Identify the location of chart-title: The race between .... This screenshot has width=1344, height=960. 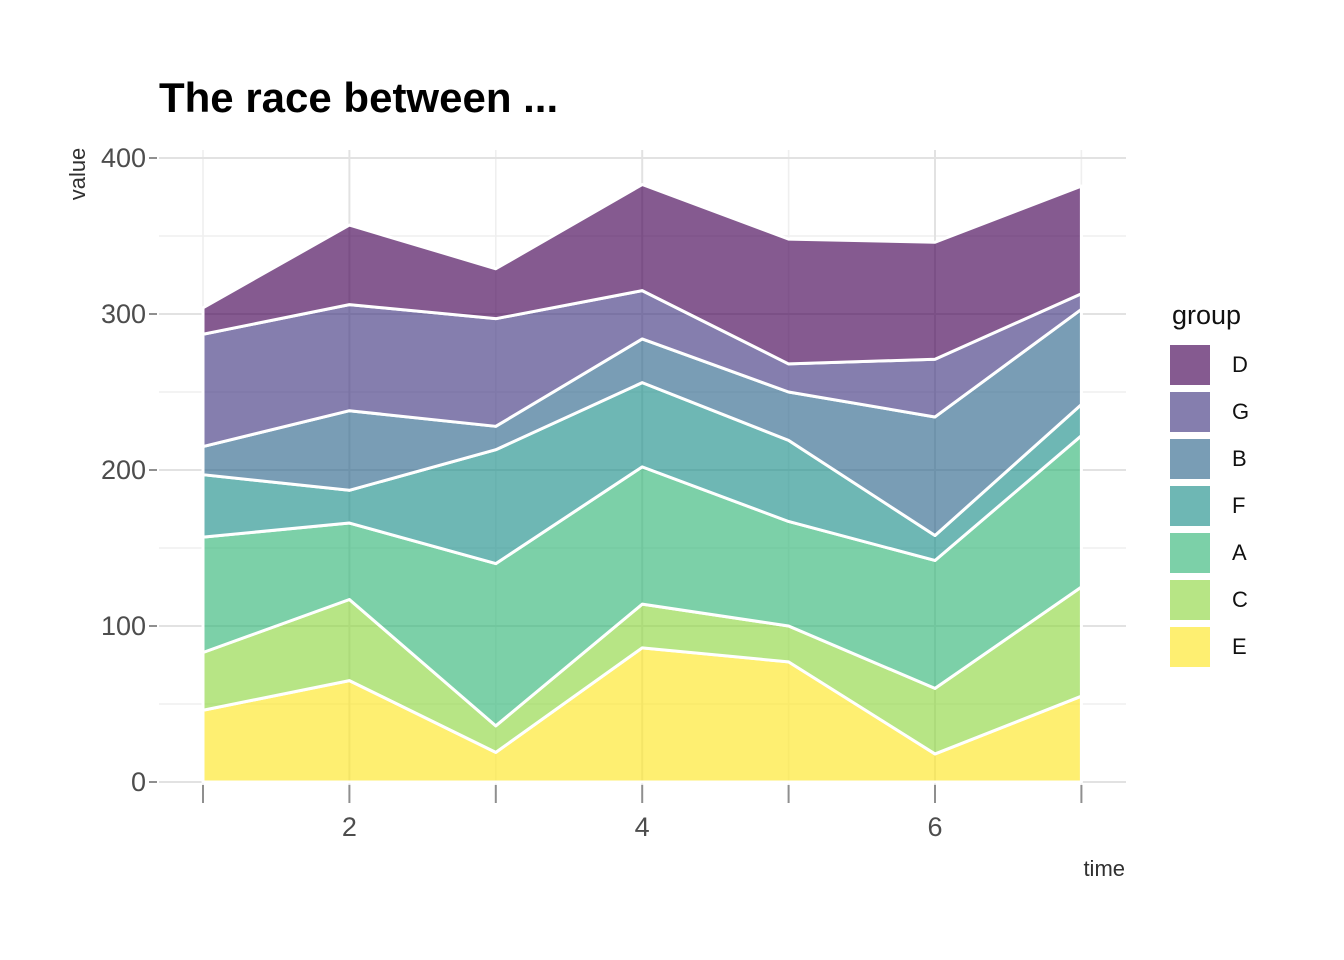
(359, 97).